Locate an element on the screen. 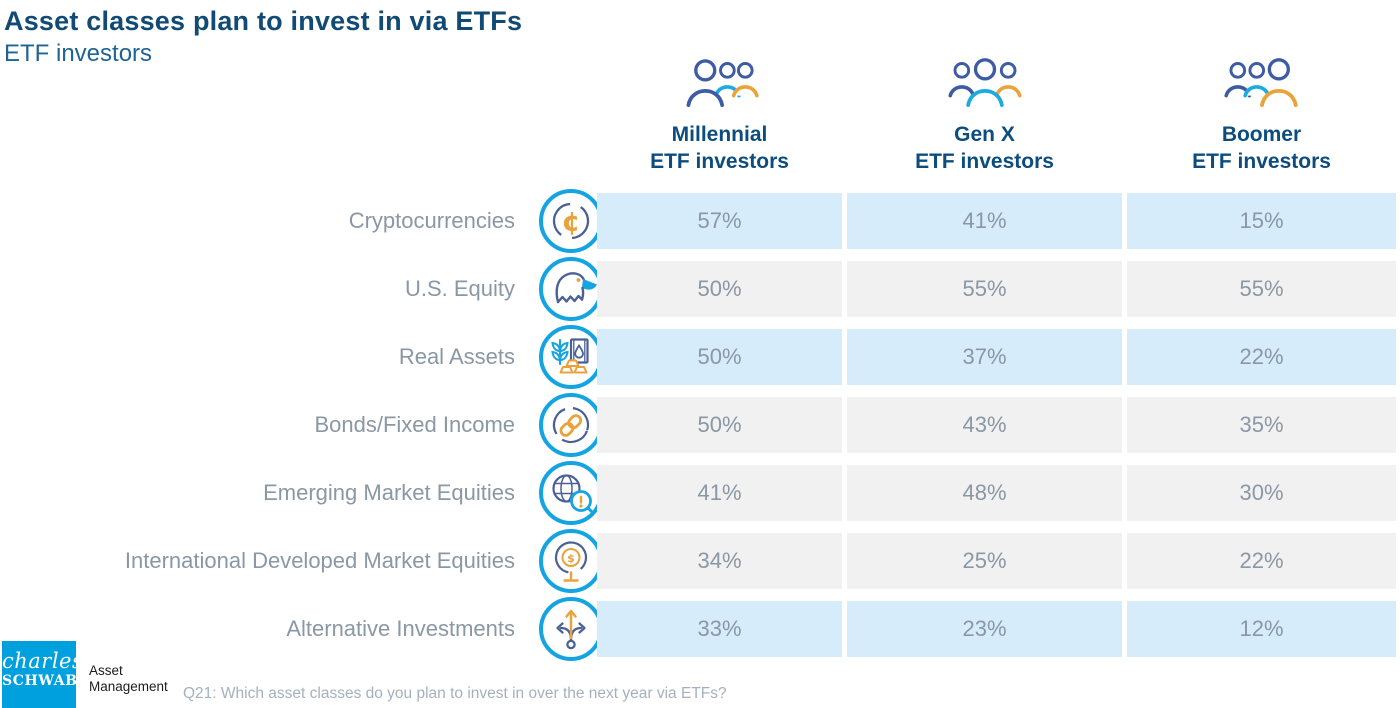 Image resolution: width=1400 pixels, height=708 pixels. table-row: Emerging Market Equities 41% 48% 30% is located at coordinates (700, 493).